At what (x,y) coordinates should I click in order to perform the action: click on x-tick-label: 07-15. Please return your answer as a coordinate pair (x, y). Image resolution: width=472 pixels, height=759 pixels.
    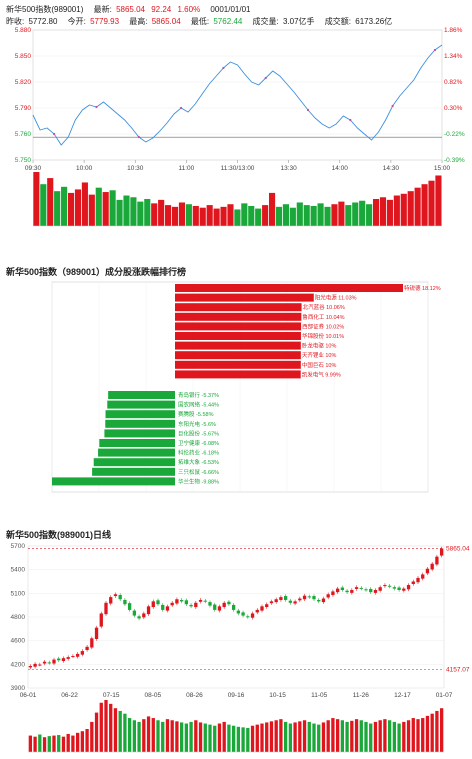
    Looking at the image, I should click on (111, 695).